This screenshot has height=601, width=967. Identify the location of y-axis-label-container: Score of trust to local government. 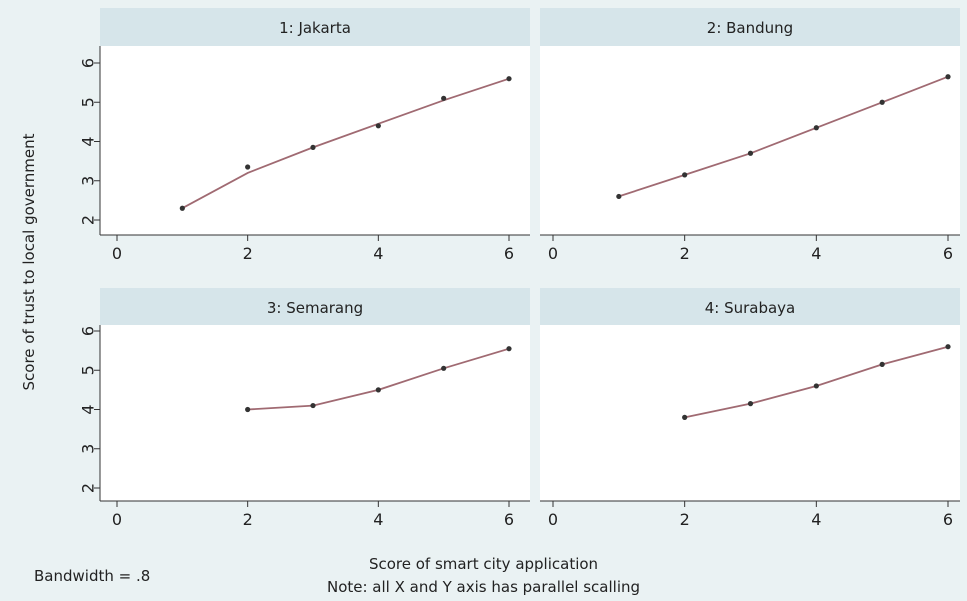
(29, 300).